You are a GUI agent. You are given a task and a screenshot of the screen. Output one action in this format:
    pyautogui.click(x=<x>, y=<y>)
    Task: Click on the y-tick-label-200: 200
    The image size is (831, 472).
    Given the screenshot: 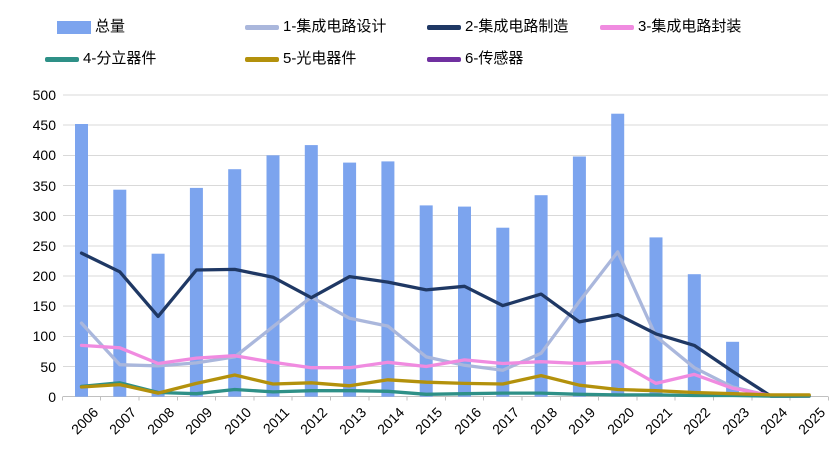 What is the action you would take?
    pyautogui.click(x=44, y=276)
    